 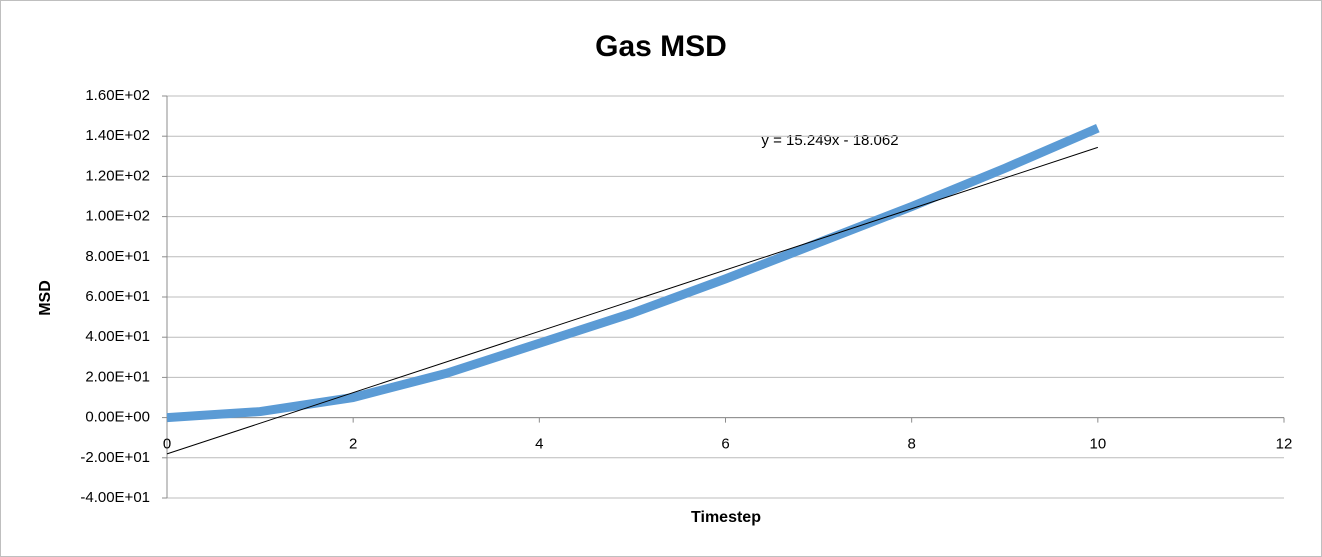 I want to click on x-tick-label: 12, so click(x=1284, y=444).